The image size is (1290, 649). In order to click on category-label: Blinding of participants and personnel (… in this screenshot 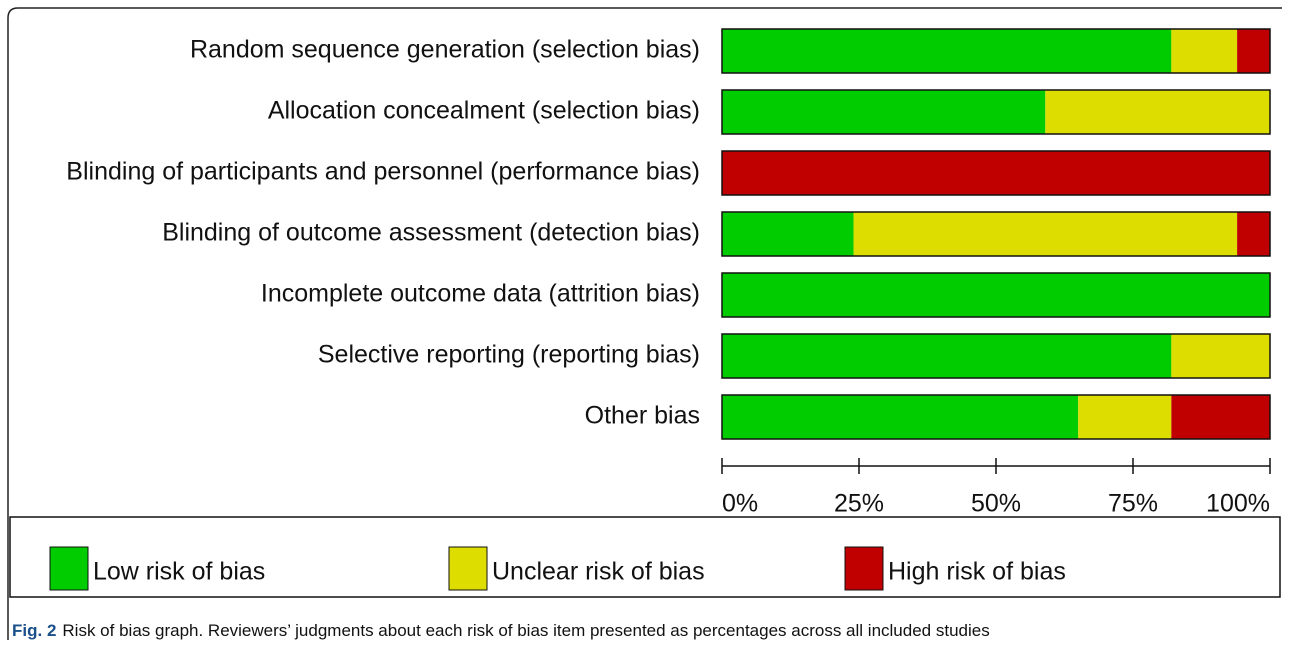, I will do `click(383, 172)`.